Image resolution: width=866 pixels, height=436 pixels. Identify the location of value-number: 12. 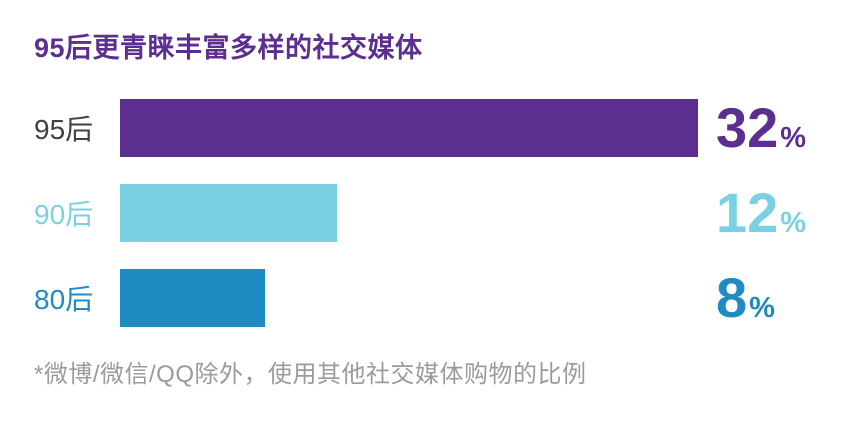
(747, 212).